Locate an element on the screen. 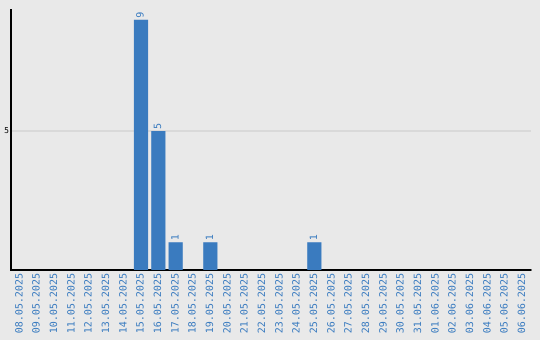 This screenshot has width=540, height=340. x-tick-label: 21.05.2025 is located at coordinates (245, 303).